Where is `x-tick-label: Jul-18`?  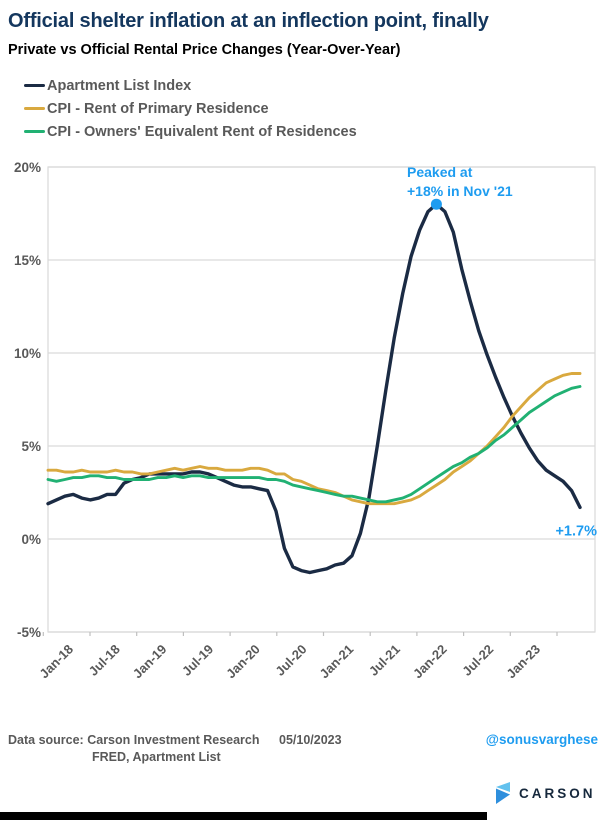 x-tick-label: Jul-18 is located at coordinates (104, 660).